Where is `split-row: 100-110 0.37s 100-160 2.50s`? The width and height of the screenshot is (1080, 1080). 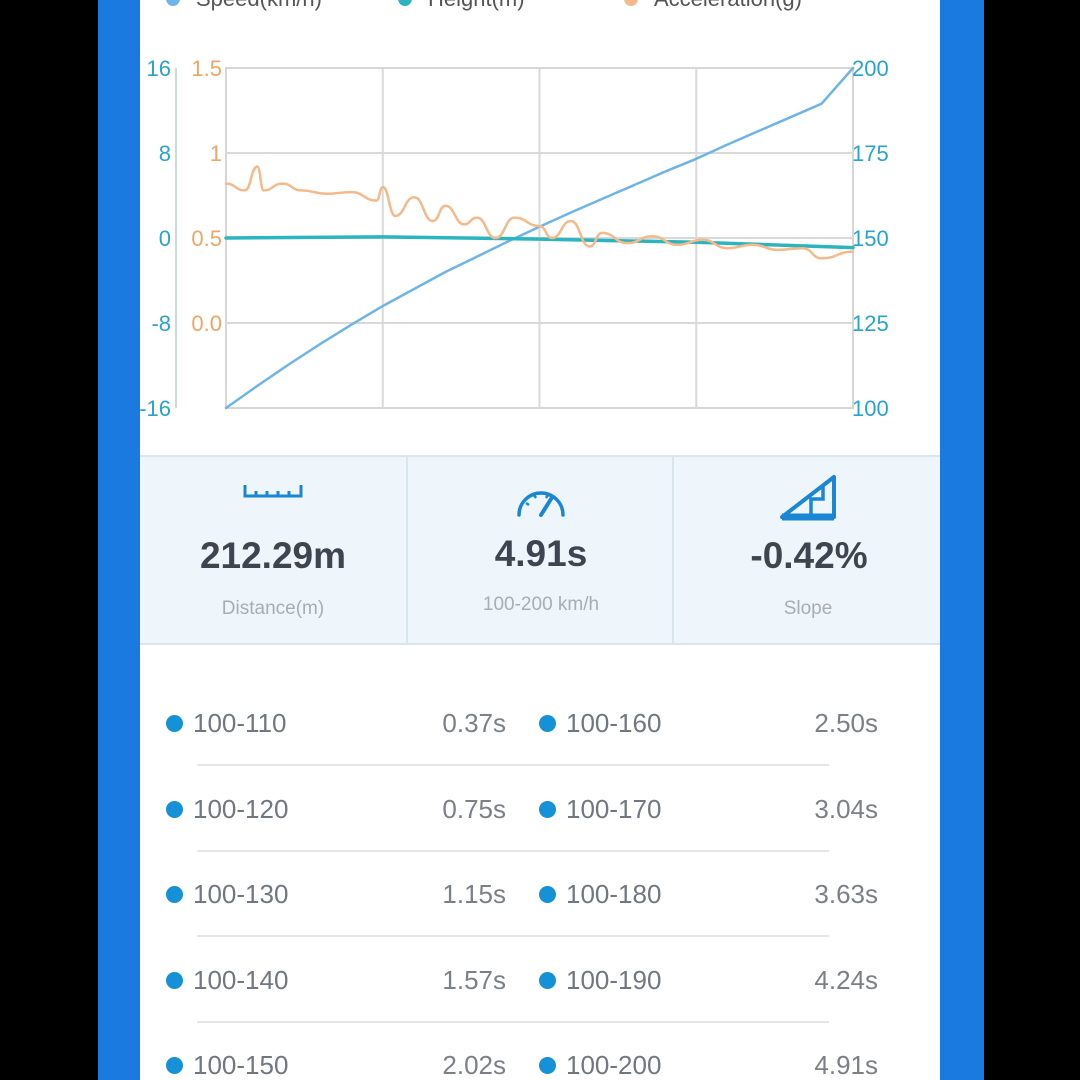 split-row: 100-110 0.37s 100-160 2.50s is located at coordinates (540, 733).